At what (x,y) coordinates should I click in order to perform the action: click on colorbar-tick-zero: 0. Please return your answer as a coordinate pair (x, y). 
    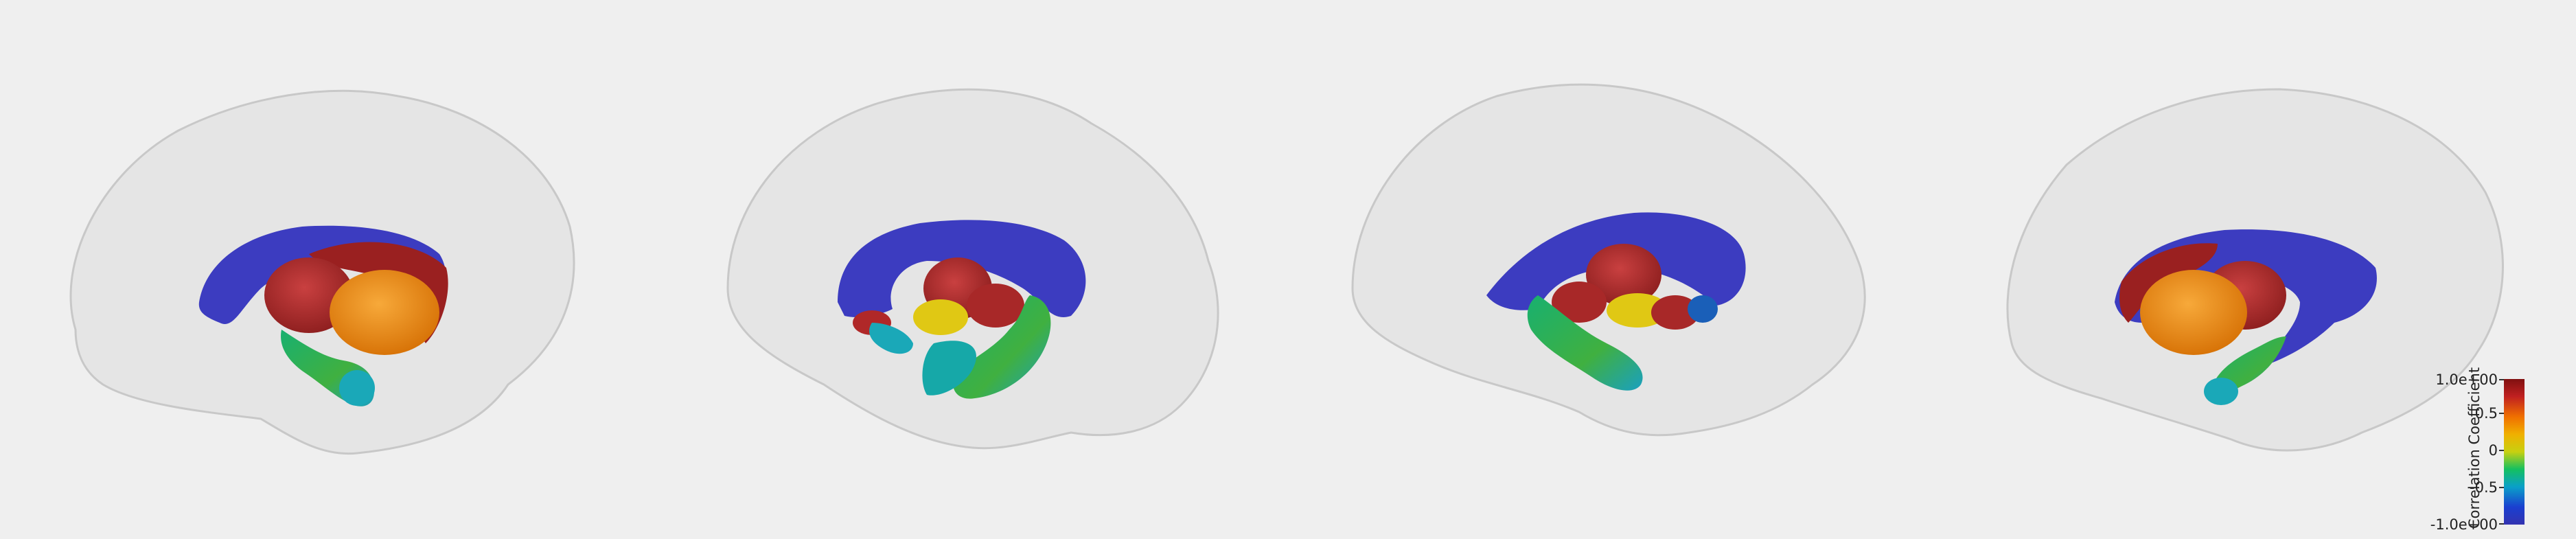
    Looking at the image, I should click on (2493, 450).